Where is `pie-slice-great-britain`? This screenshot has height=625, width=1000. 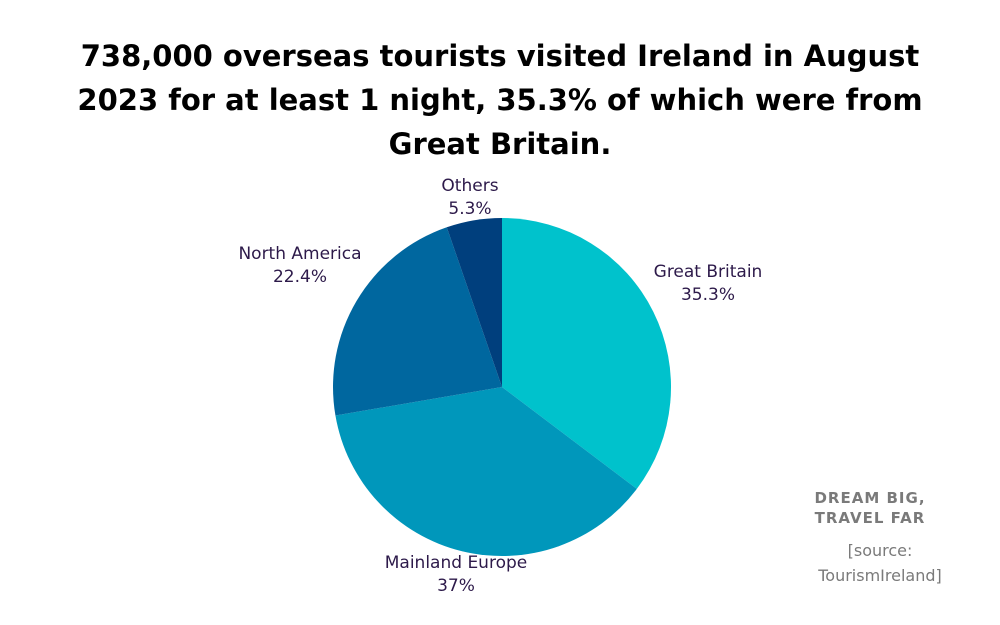
pie-slice-great-britain is located at coordinates (587, 353).